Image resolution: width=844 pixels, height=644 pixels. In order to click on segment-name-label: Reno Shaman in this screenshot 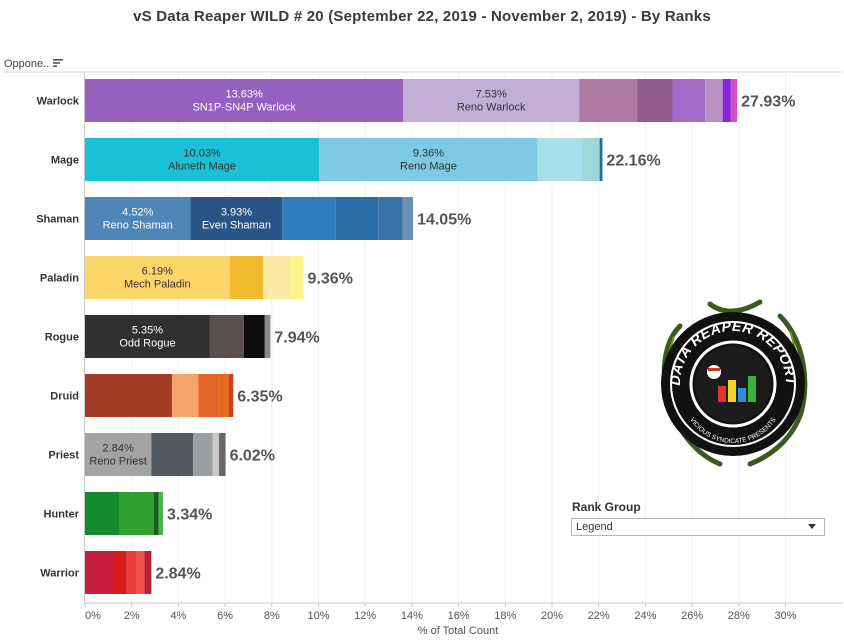, I will do `click(138, 226)`.